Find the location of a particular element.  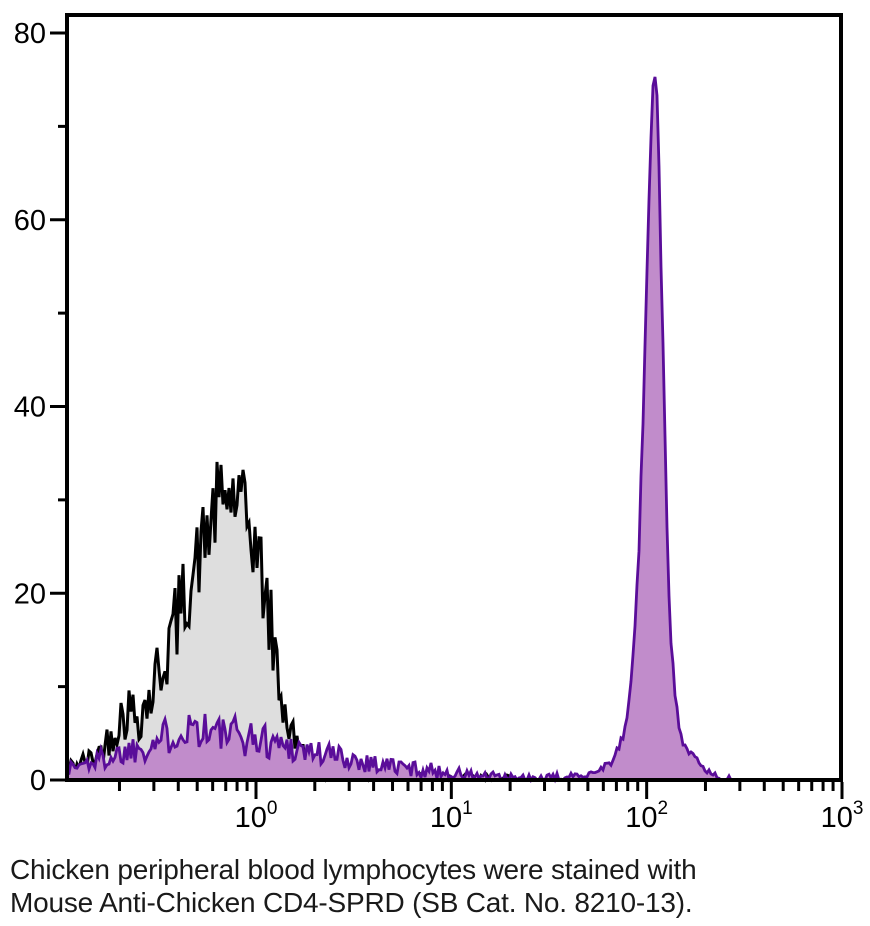

x-tick-label-10e2: 10² is located at coordinates (646, 816).